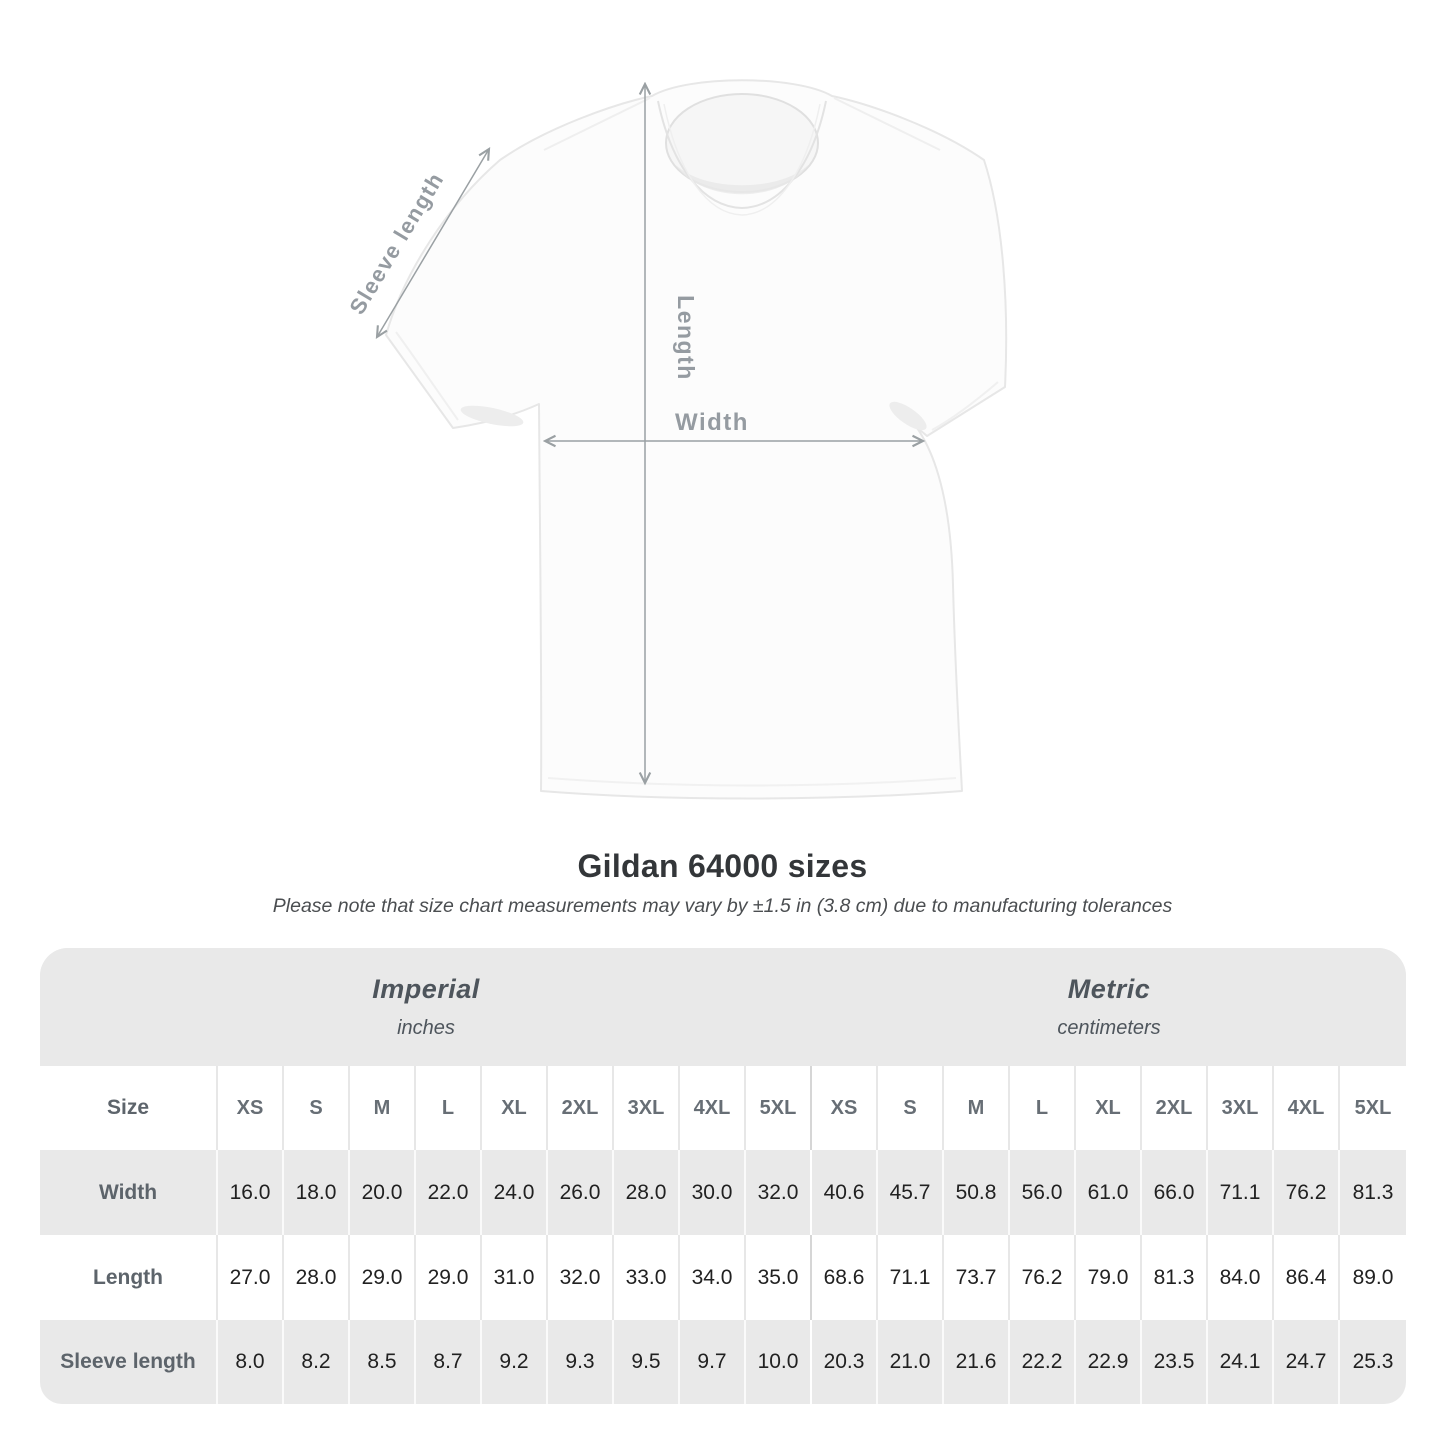 This screenshot has width=1445, height=1445. What do you see at coordinates (492, 416) in the screenshot?
I see `underarm-shadow-left` at bounding box center [492, 416].